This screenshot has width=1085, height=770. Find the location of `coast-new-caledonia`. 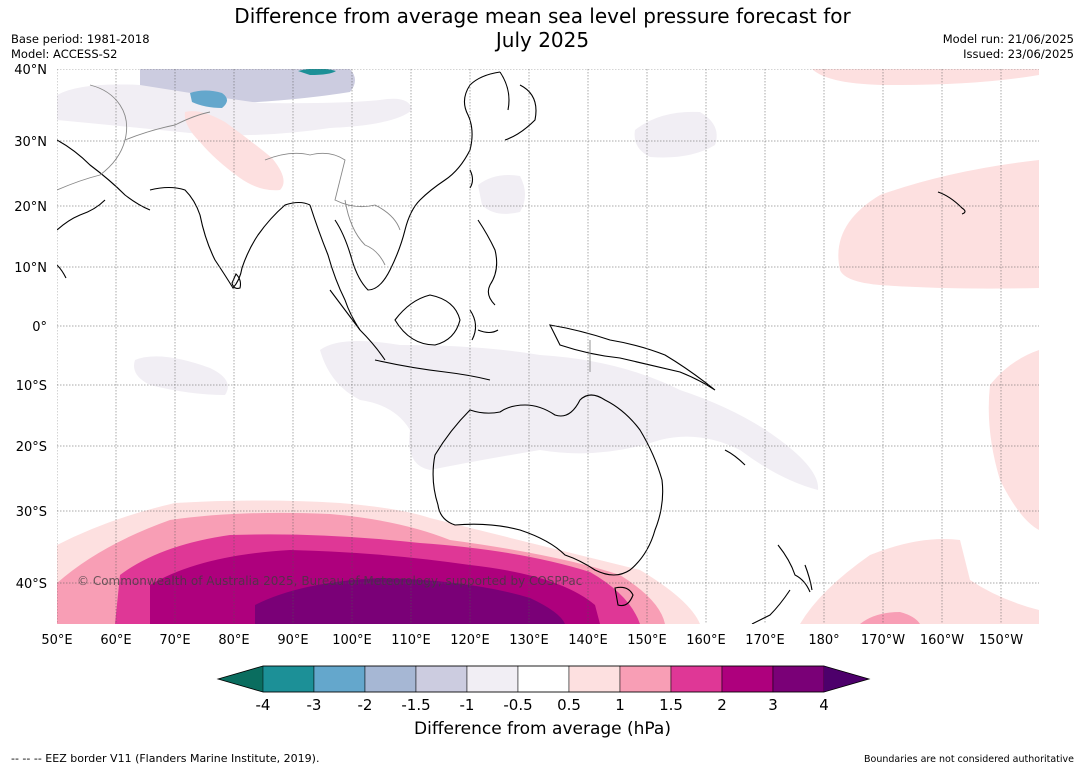

coast-new-caledonia is located at coordinates (735, 457).